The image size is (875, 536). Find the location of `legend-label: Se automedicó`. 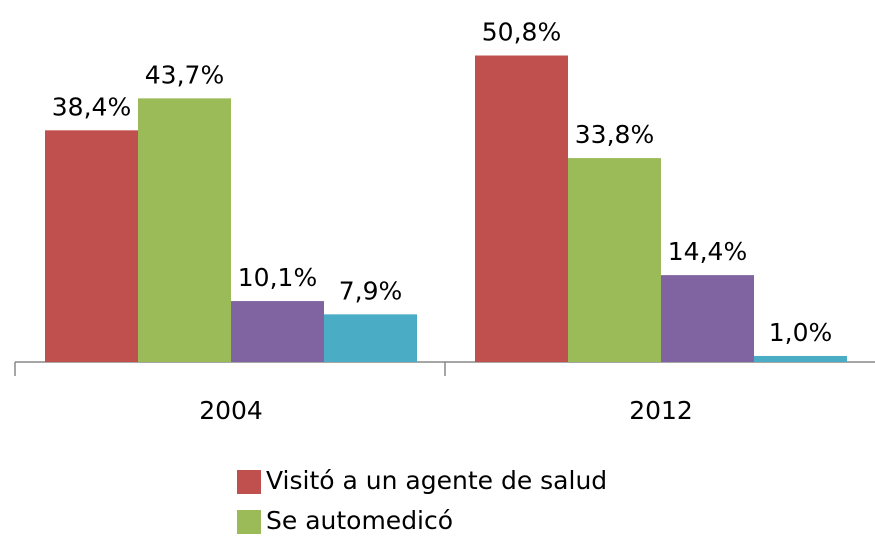

legend-label: Se automedicó is located at coordinates (359, 520).